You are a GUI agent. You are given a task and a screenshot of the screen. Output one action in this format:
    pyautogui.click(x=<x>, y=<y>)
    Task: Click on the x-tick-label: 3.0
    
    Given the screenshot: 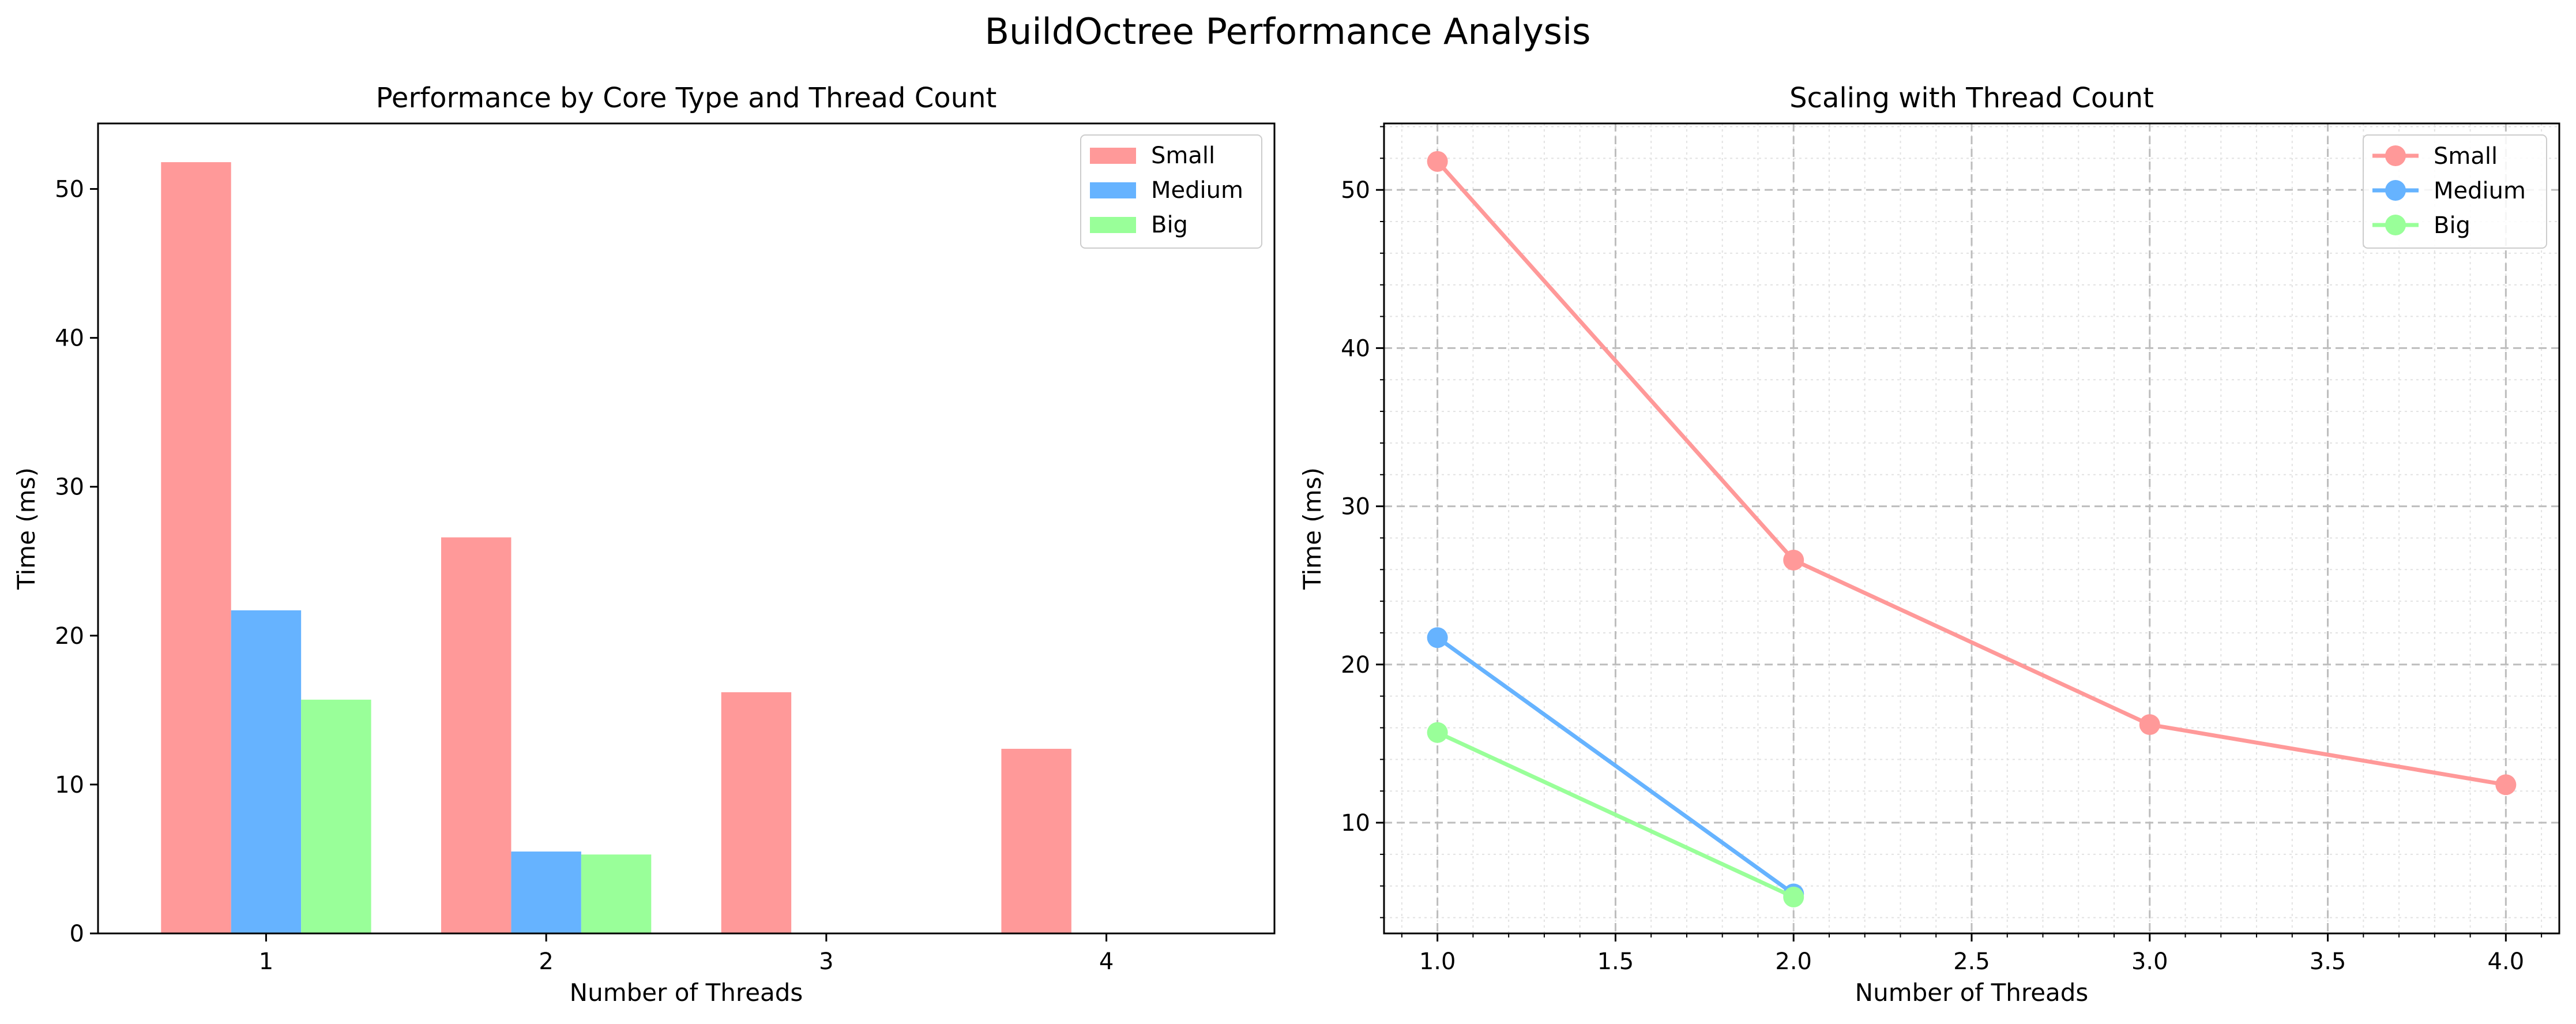 What is the action you would take?
    pyautogui.click(x=2149, y=961)
    